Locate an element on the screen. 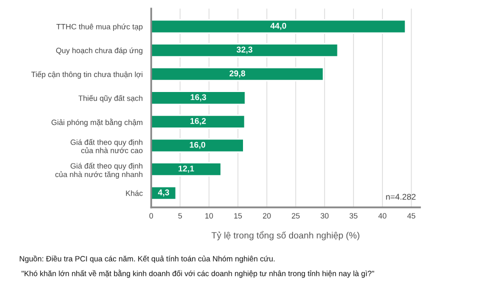  data-label: 4,3 is located at coordinates (164, 193).